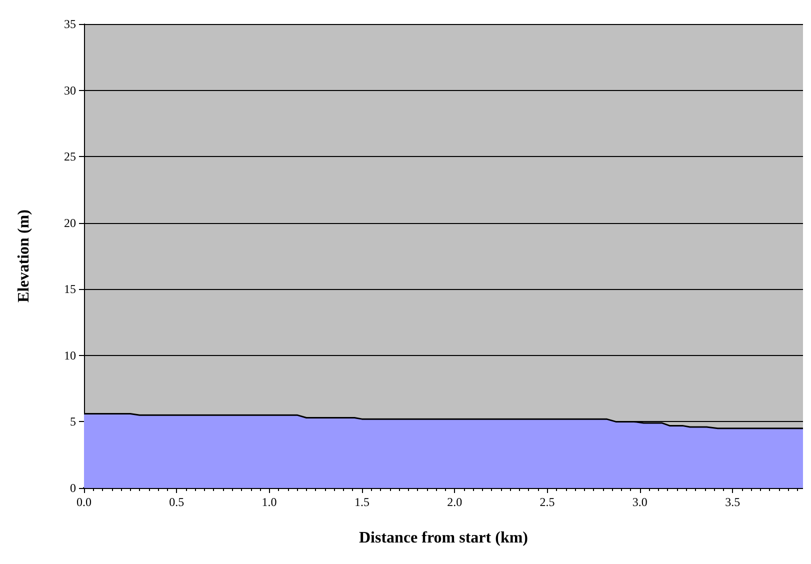 The image size is (811, 564). I want to click on x-tick-label: 3.5, so click(732, 502).